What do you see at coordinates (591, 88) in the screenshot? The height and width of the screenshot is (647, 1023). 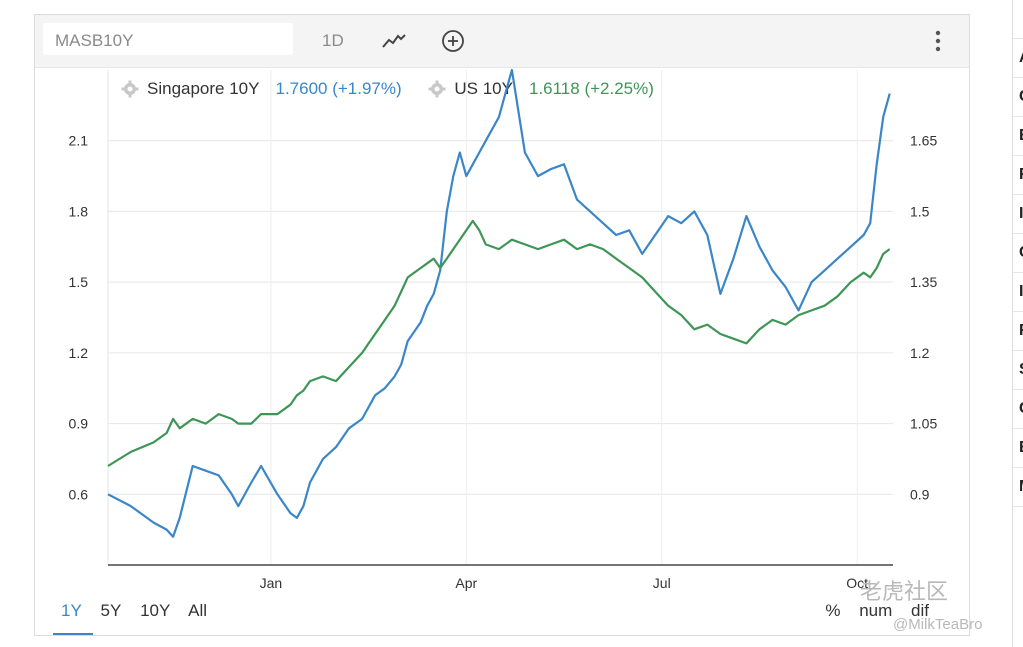 I see `legend-value: 1.6118 (+2.25%)` at bounding box center [591, 88].